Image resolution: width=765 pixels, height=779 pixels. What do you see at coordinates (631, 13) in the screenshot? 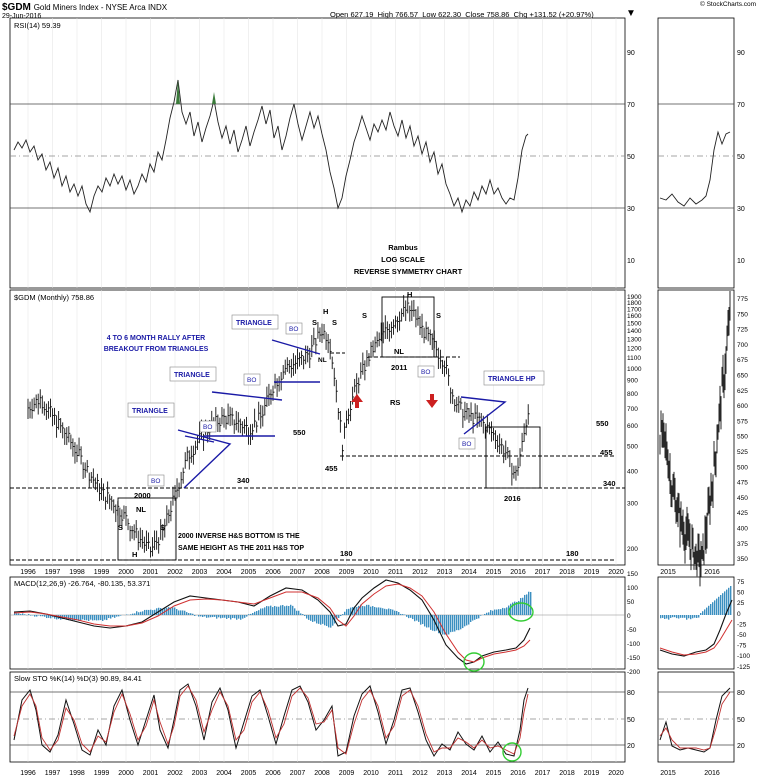
I see `settings-icon: ▼` at bounding box center [631, 13].